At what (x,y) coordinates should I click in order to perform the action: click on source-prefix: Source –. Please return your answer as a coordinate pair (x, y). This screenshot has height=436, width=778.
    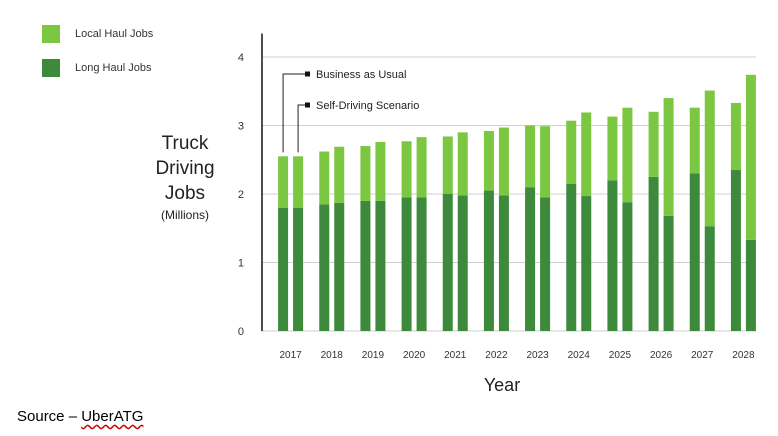
    Looking at the image, I should click on (49, 416).